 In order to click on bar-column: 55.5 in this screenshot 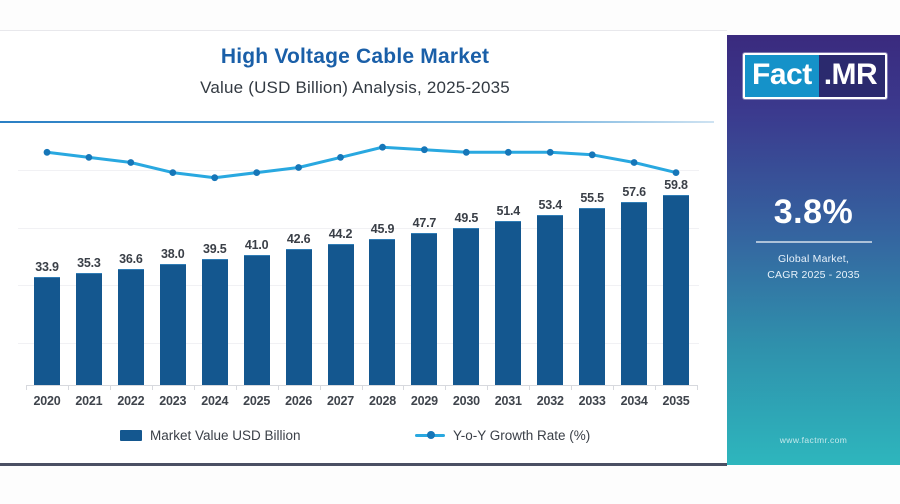, I will do `click(592, 254)`.